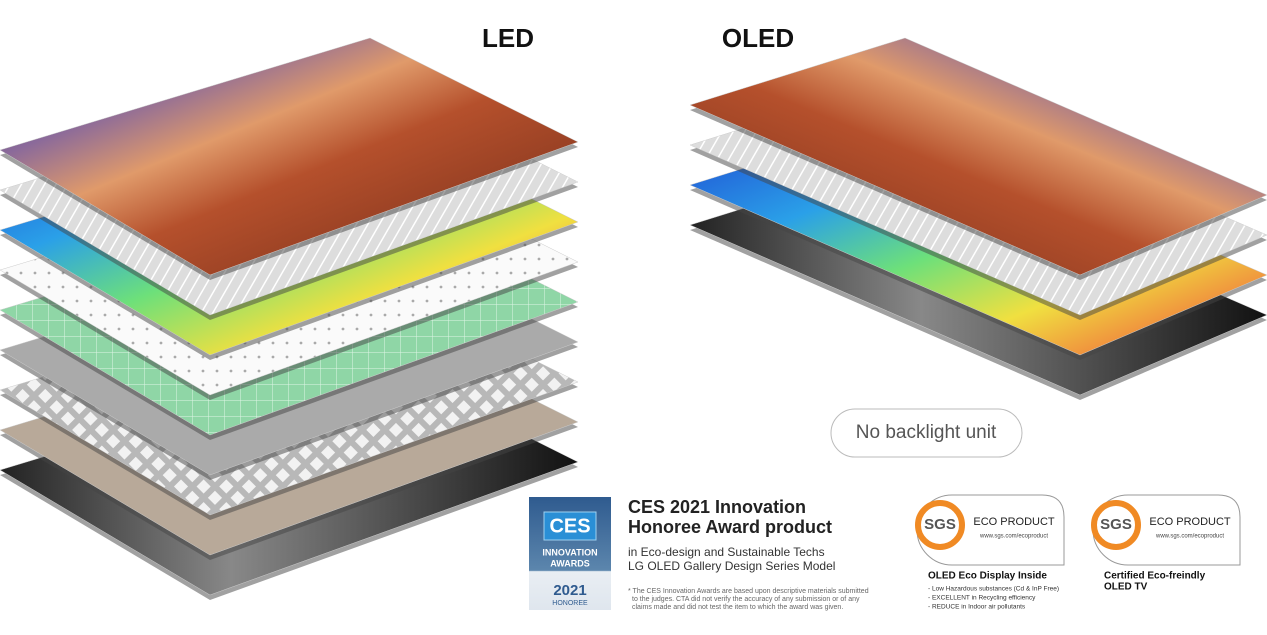  Describe the element at coordinates (1155, 576) in the screenshot. I see `sgs-caption: Certified Eco-freindly` at that location.